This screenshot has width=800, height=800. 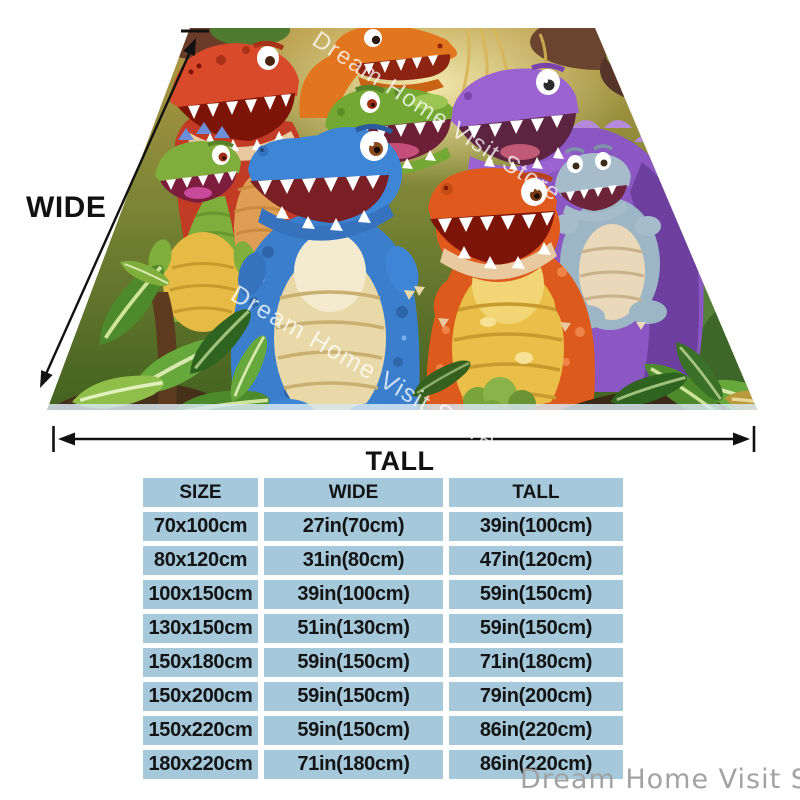 What do you see at coordinates (200, 662) in the screenshot?
I see `size-cell: 150x180cm` at bounding box center [200, 662].